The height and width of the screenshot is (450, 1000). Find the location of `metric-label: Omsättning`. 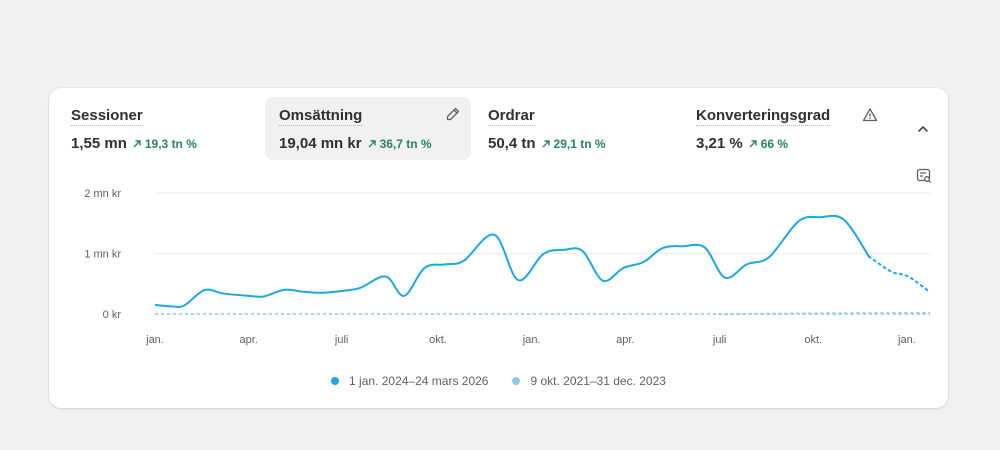

metric-label: Omsättning is located at coordinates (321, 116).